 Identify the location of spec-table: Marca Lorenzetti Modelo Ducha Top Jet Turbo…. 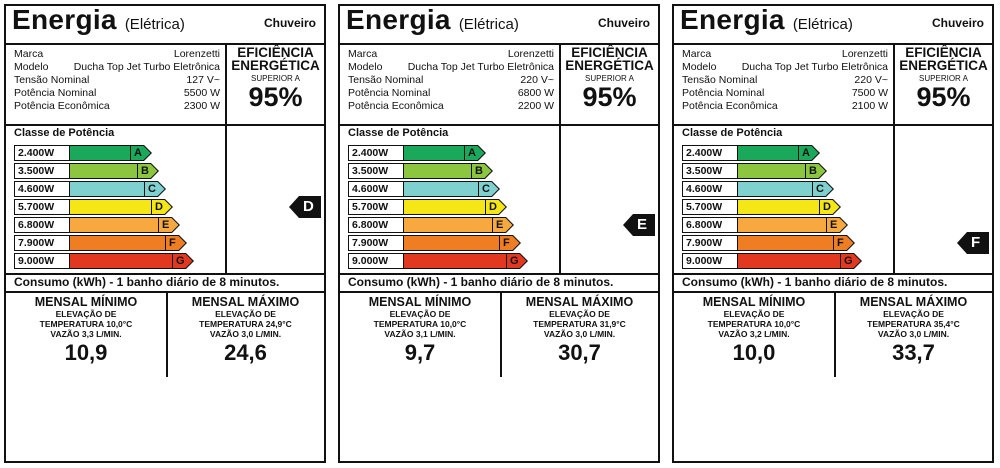
(451, 80).